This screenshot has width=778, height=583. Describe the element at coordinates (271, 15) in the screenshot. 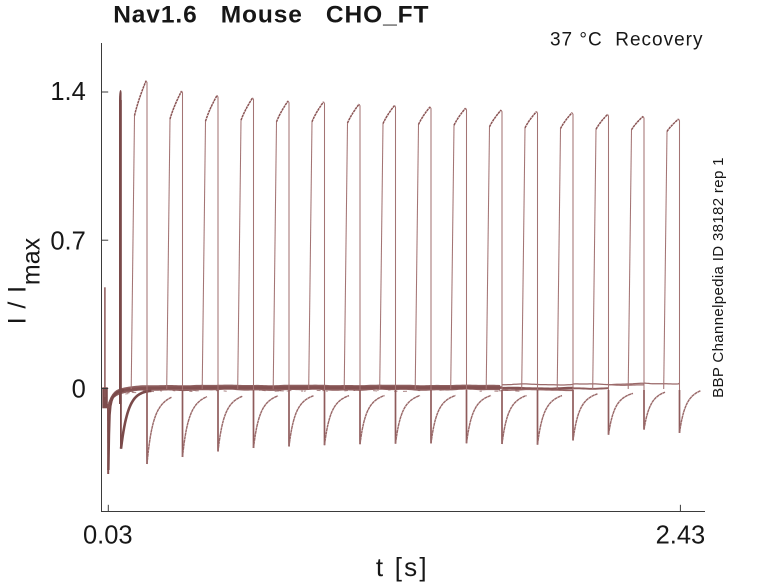

I see `svg-text: Nav1.6 Mouse CHO_FT` at that location.